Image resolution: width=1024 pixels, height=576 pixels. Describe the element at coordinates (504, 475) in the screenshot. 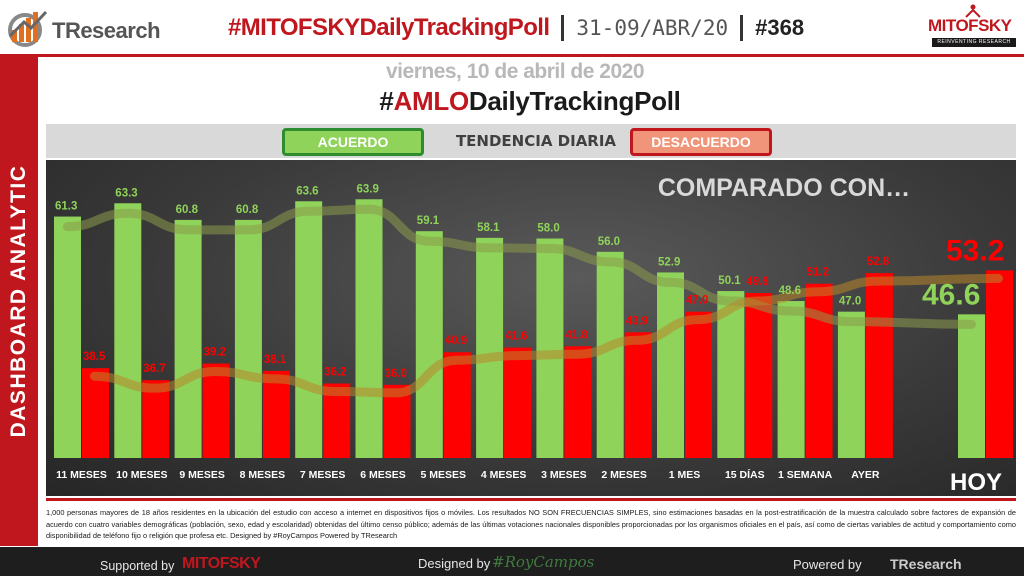

I see `category-label: 4 MESES` at that location.